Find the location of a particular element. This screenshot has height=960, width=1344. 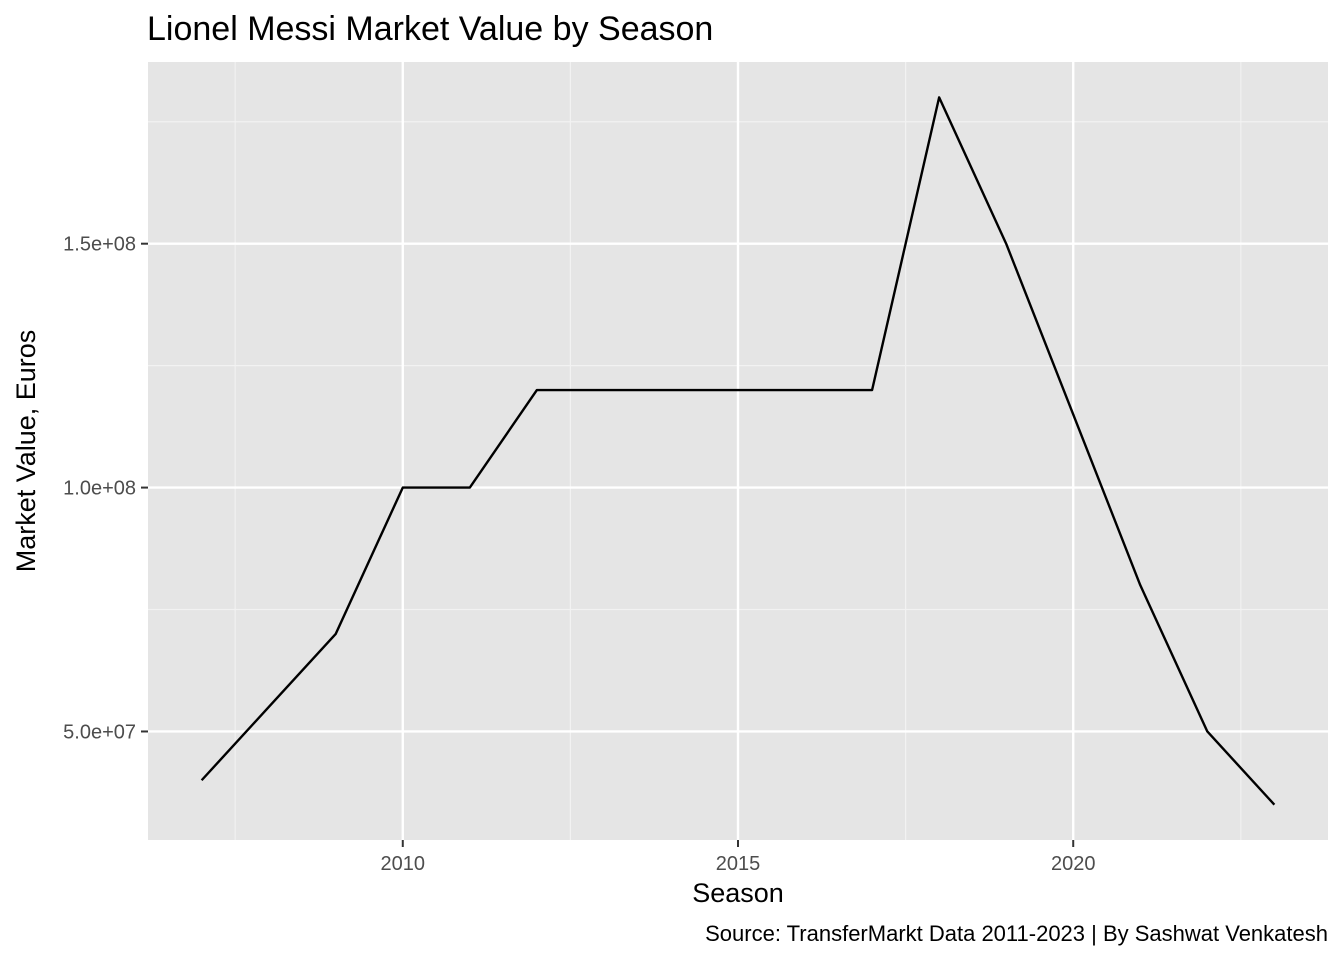

x-axis: 2010 2015 2020 is located at coordinates (738, 857).